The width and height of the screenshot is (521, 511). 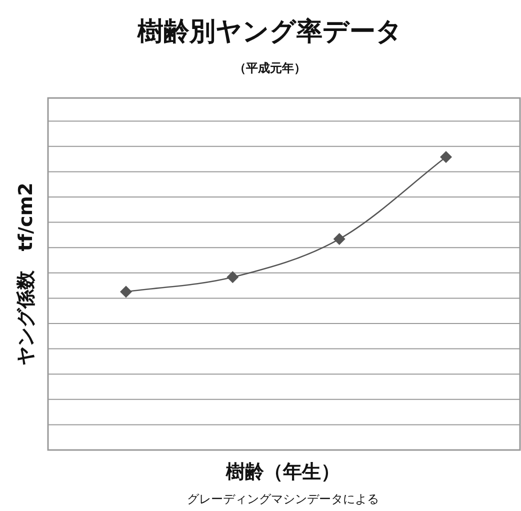 I want to click on x-axis-title: 樹齢（年生）, so click(x=282, y=472).